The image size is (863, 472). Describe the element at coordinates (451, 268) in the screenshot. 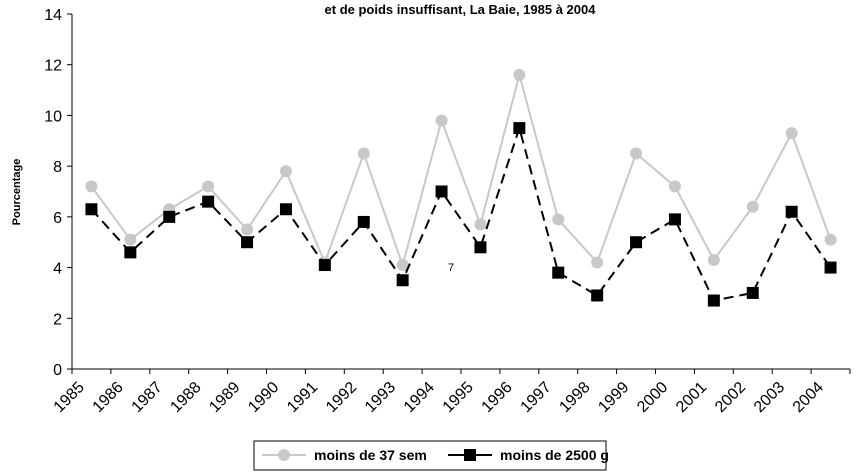

I see `annotation: 7` at that location.